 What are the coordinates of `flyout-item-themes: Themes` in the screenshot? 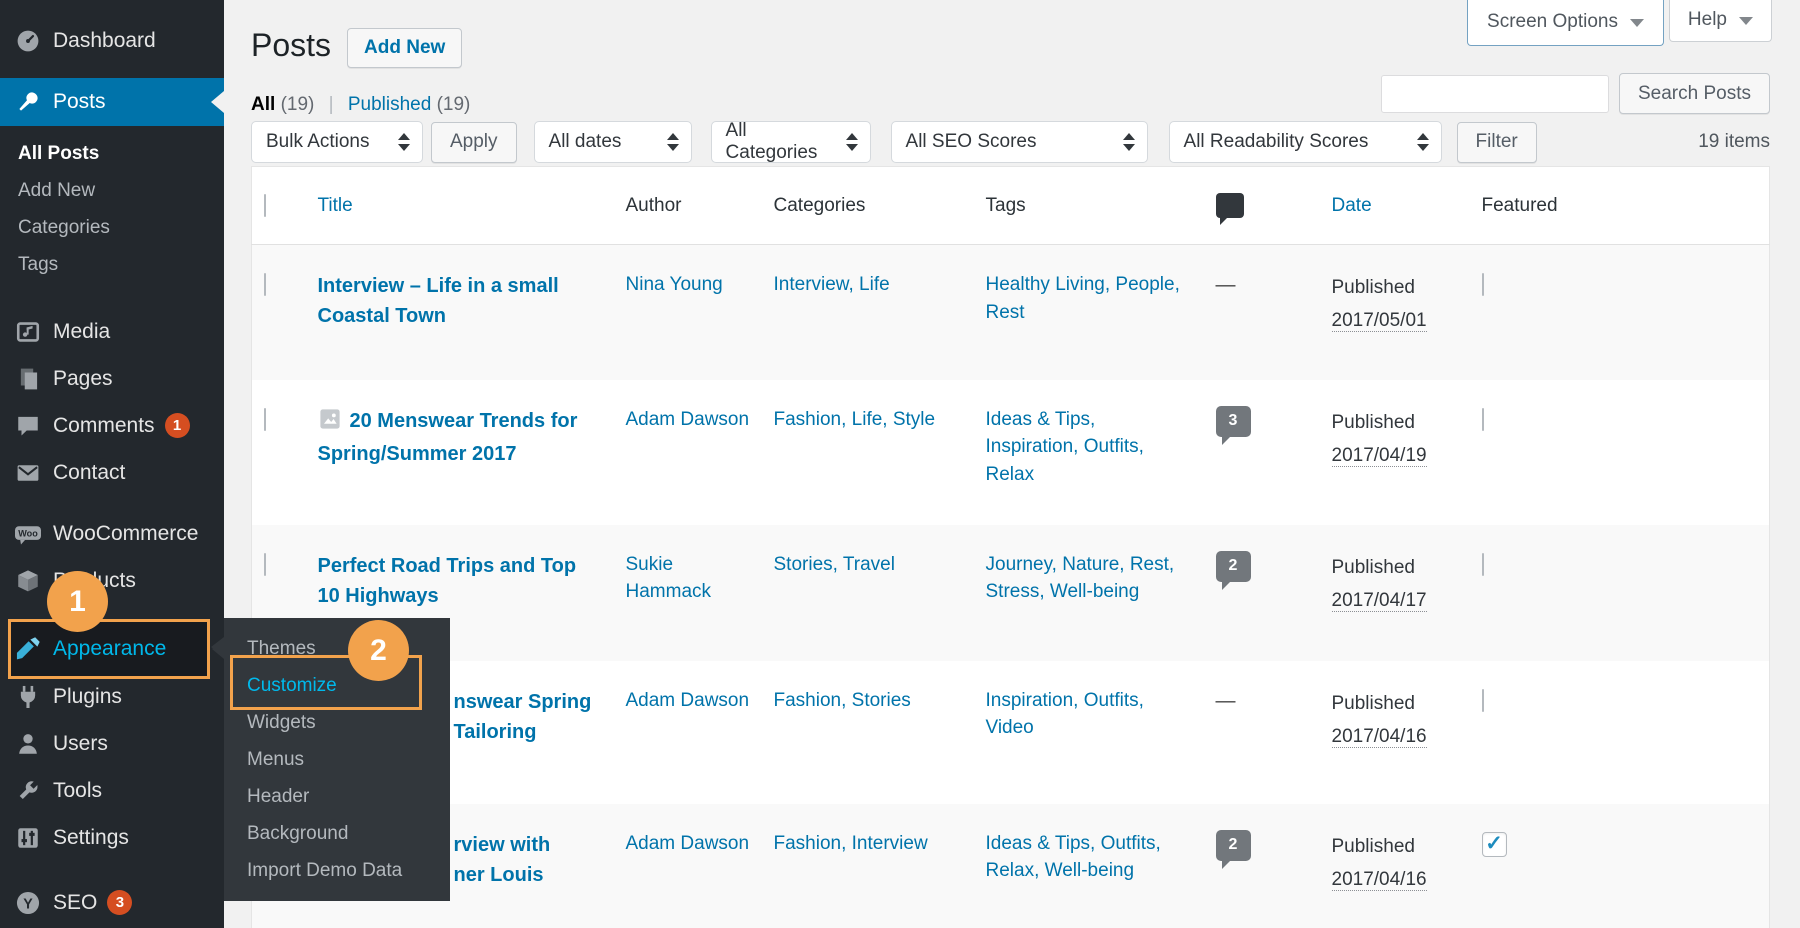 It's located at (281, 648).